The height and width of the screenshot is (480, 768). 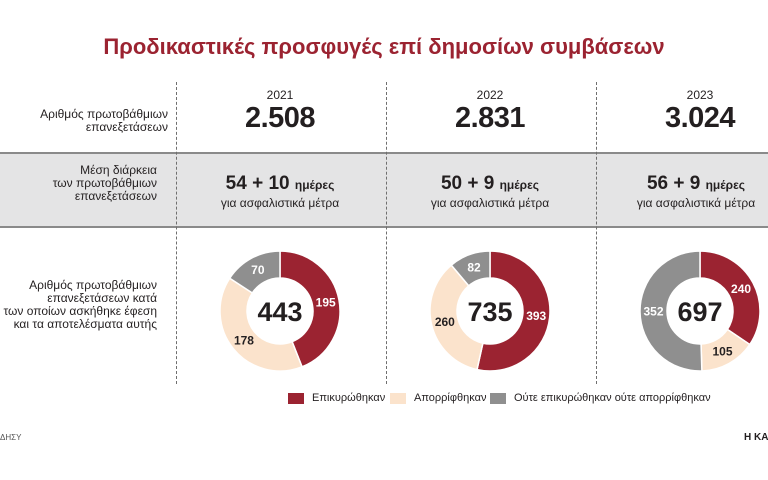 What do you see at coordinates (445, 322) in the screenshot?
I see `slice-value-label: 260` at bounding box center [445, 322].